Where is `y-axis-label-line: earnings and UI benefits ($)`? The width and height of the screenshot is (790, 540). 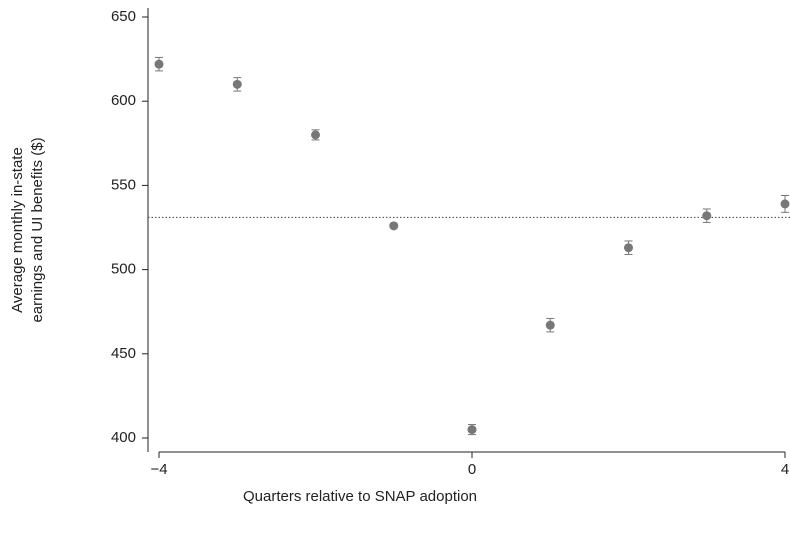 y-axis-label-line: earnings and UI benefits ($) is located at coordinates (37, 229).